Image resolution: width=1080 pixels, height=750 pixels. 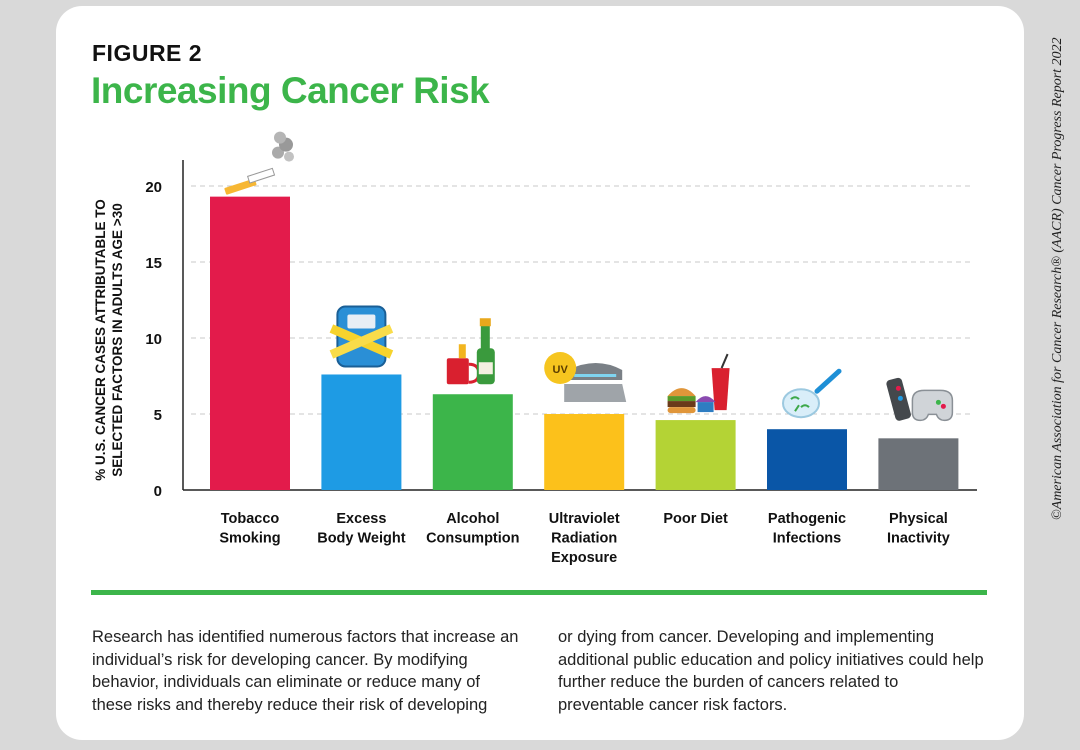 I want to click on x-tick-label-line: Radiation, so click(x=584, y=539).